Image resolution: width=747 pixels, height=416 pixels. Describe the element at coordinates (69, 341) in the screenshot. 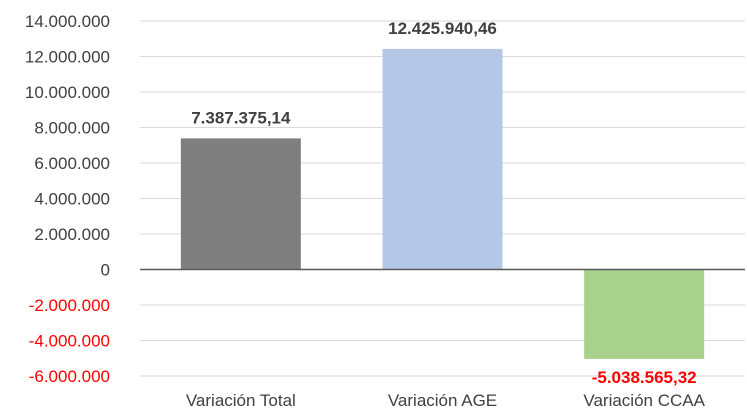

I see `y-tick-label: -4.000.000` at that location.